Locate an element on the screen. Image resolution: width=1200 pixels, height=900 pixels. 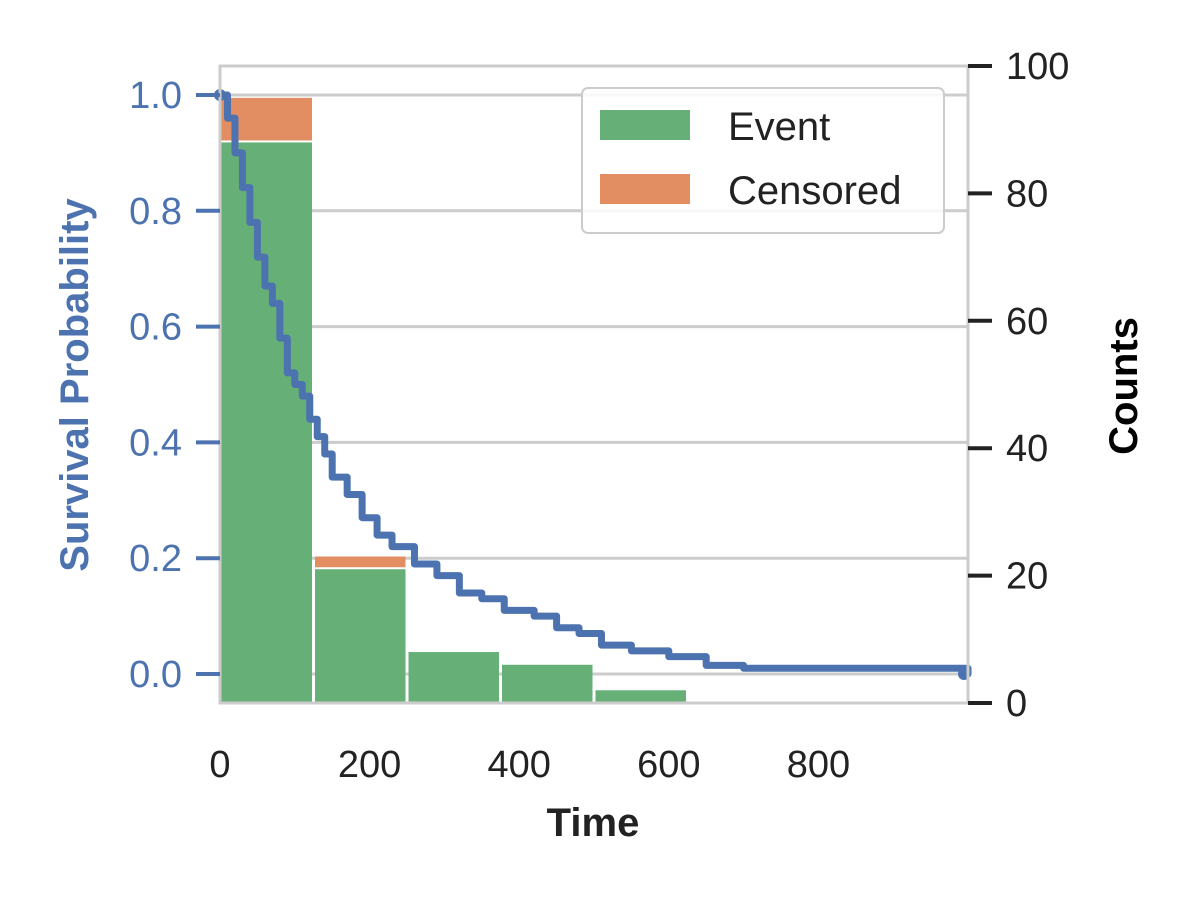
right-tick-label-4: 80 is located at coordinates (1027, 194).